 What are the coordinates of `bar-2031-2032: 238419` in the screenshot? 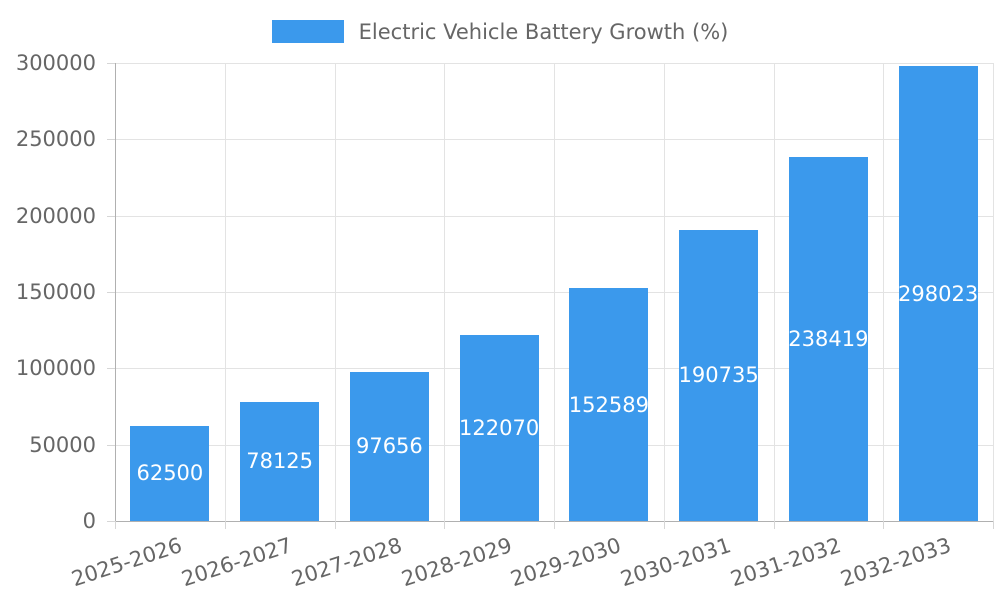 It's located at (828, 339).